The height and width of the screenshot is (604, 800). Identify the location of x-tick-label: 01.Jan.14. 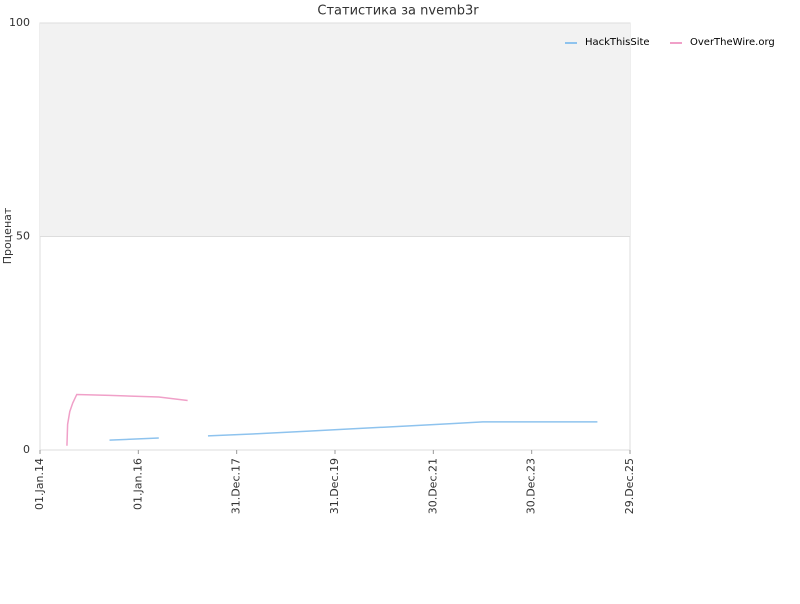
(39, 484).